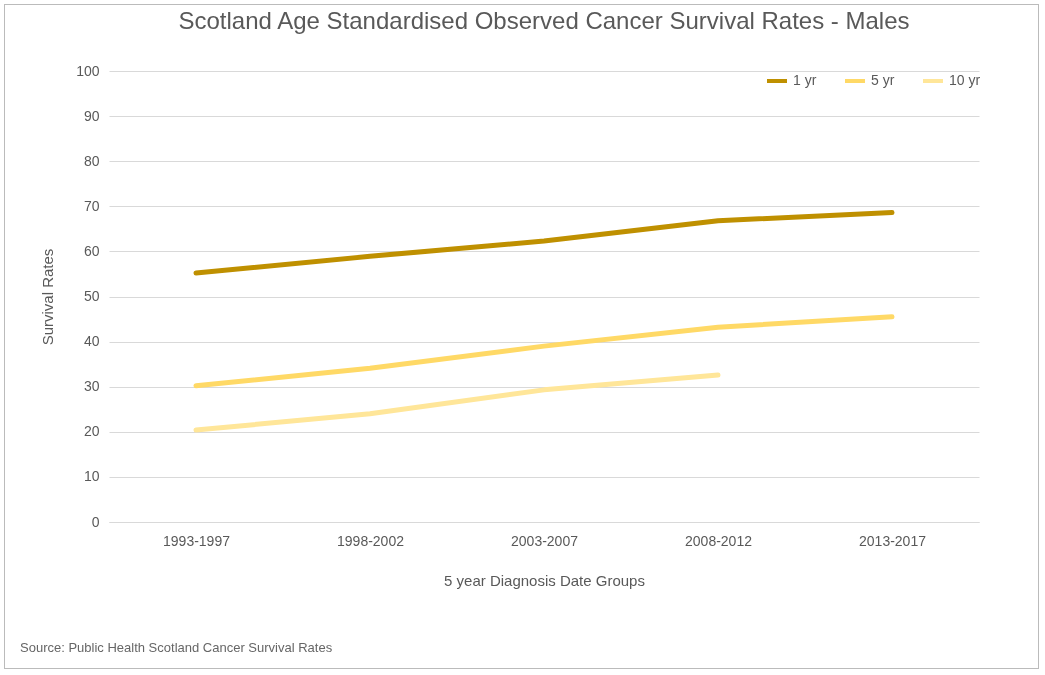 Image resolution: width=1045 pixels, height=675 pixels. I want to click on y-tick-label: 80, so click(91, 160).